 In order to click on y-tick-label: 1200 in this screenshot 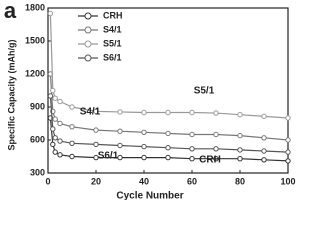, I will do `click(35, 73)`.